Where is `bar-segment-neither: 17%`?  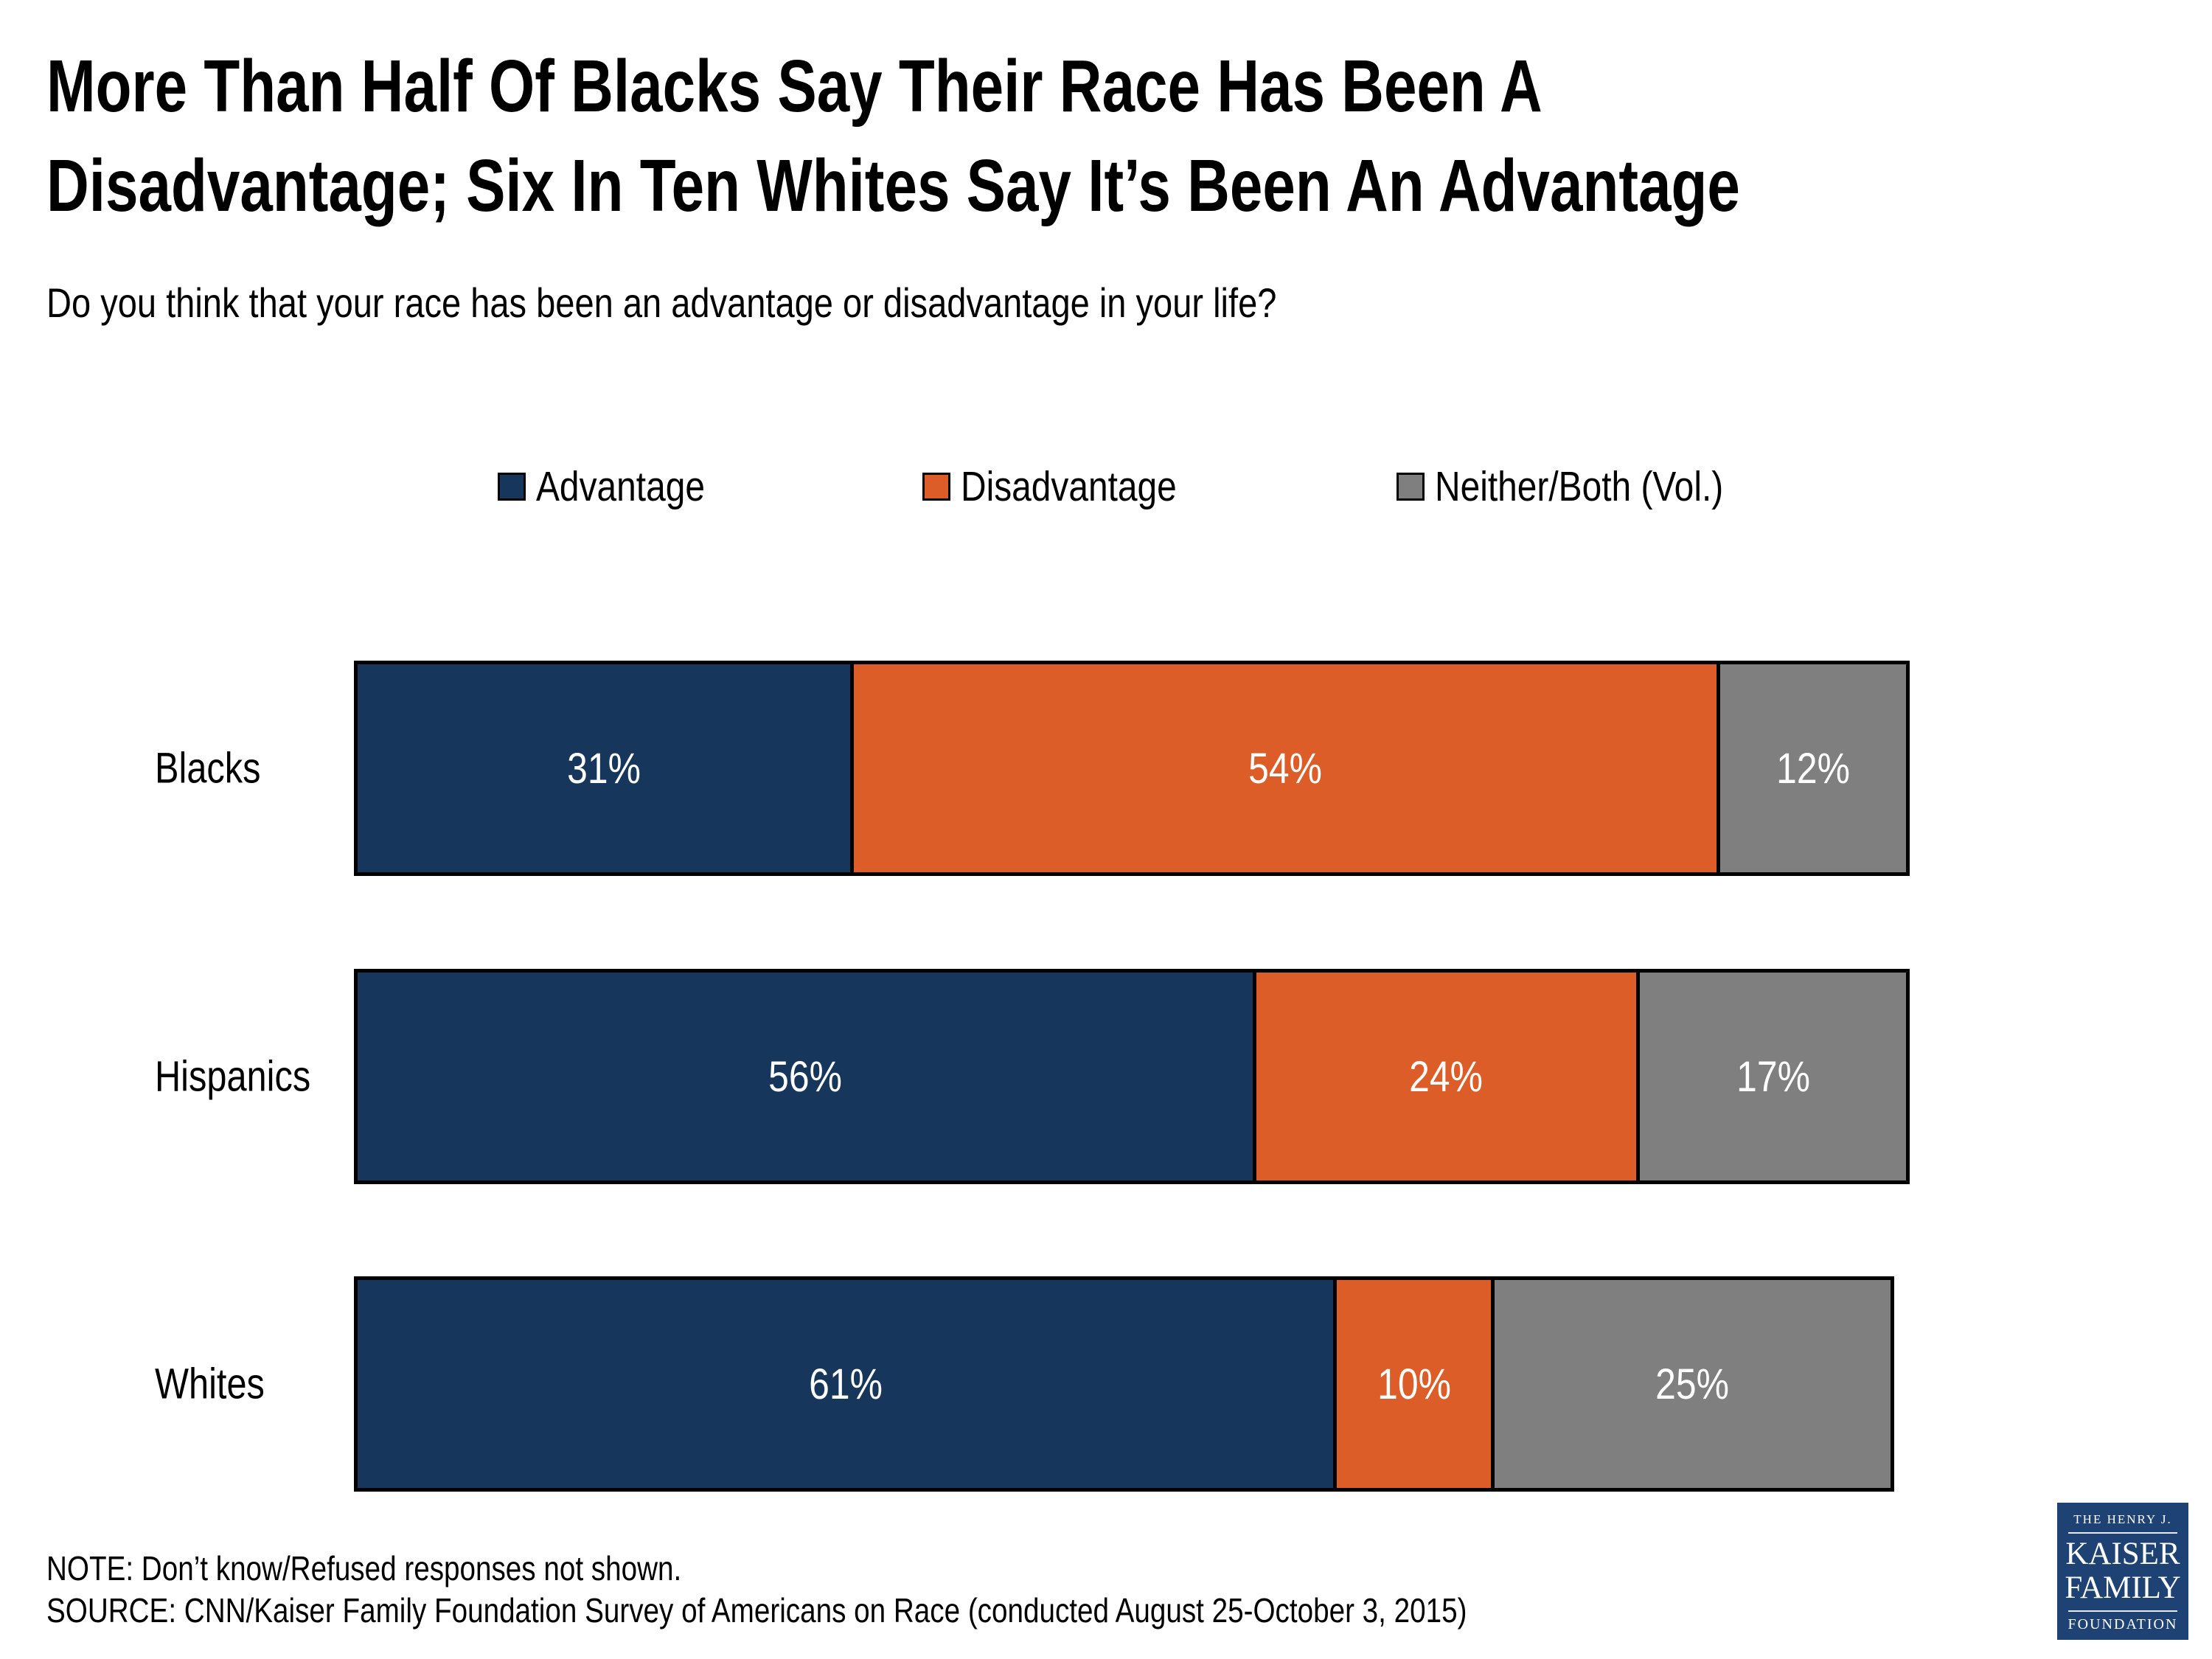
bar-segment-neither: 17% is located at coordinates (1772, 1076).